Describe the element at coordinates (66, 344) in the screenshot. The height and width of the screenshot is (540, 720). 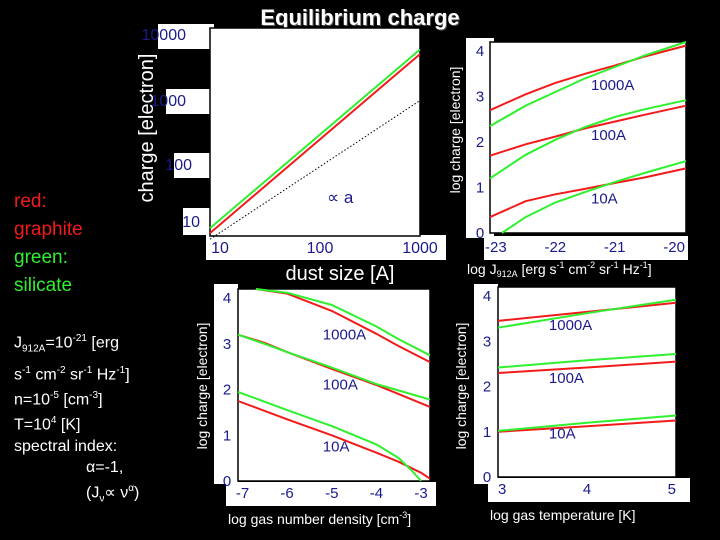
I see `param-j-line1: J912A=10-21 [erg` at that location.